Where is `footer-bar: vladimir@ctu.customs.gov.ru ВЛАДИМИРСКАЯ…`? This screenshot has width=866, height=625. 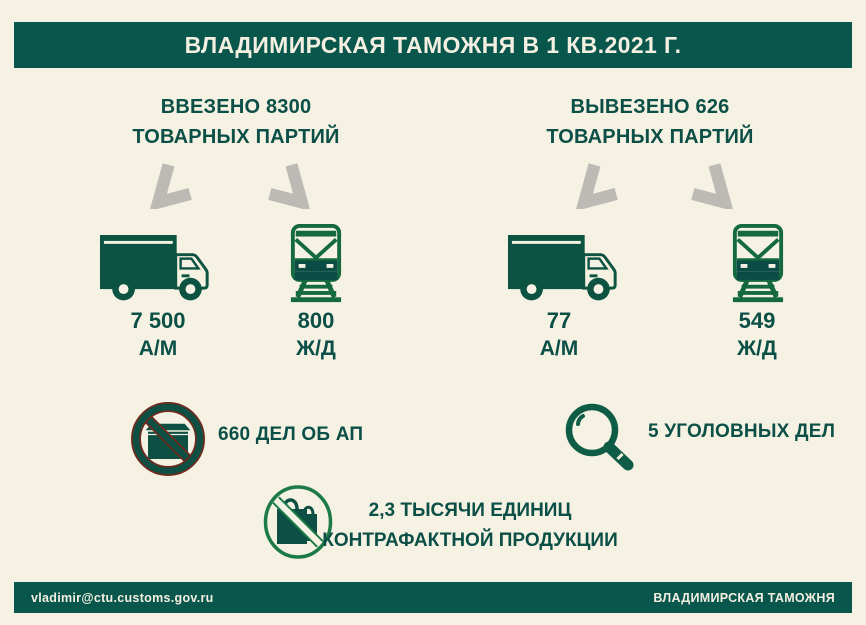
footer-bar: vladimir@ctu.customs.gov.ru ВЛАДИМИРСКАЯ… is located at coordinates (433, 597).